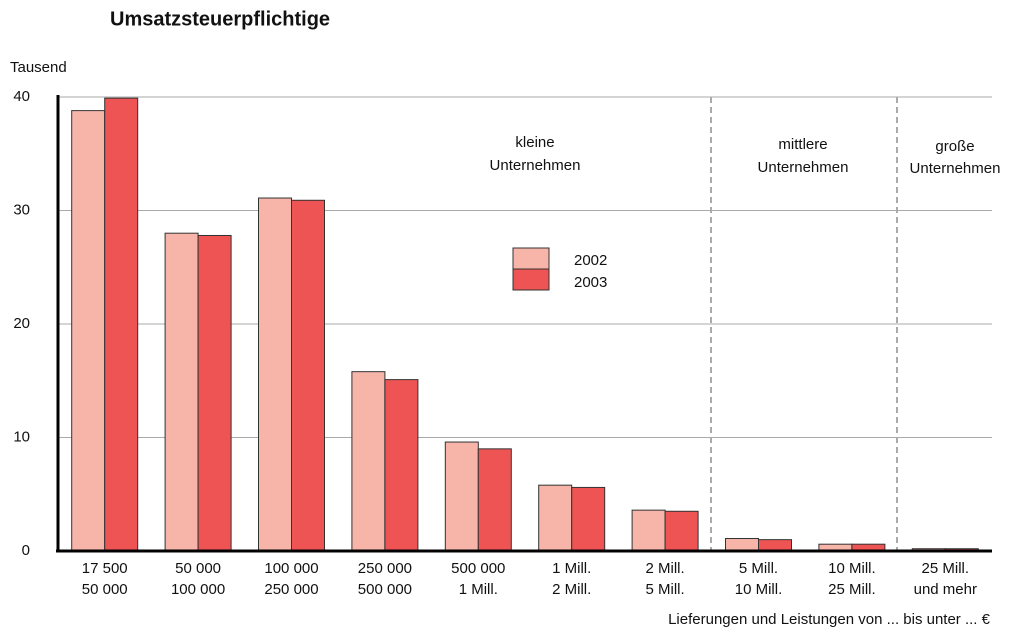 This screenshot has height=634, width=1015. I want to click on y-axis-label: Tausend, so click(38, 67).